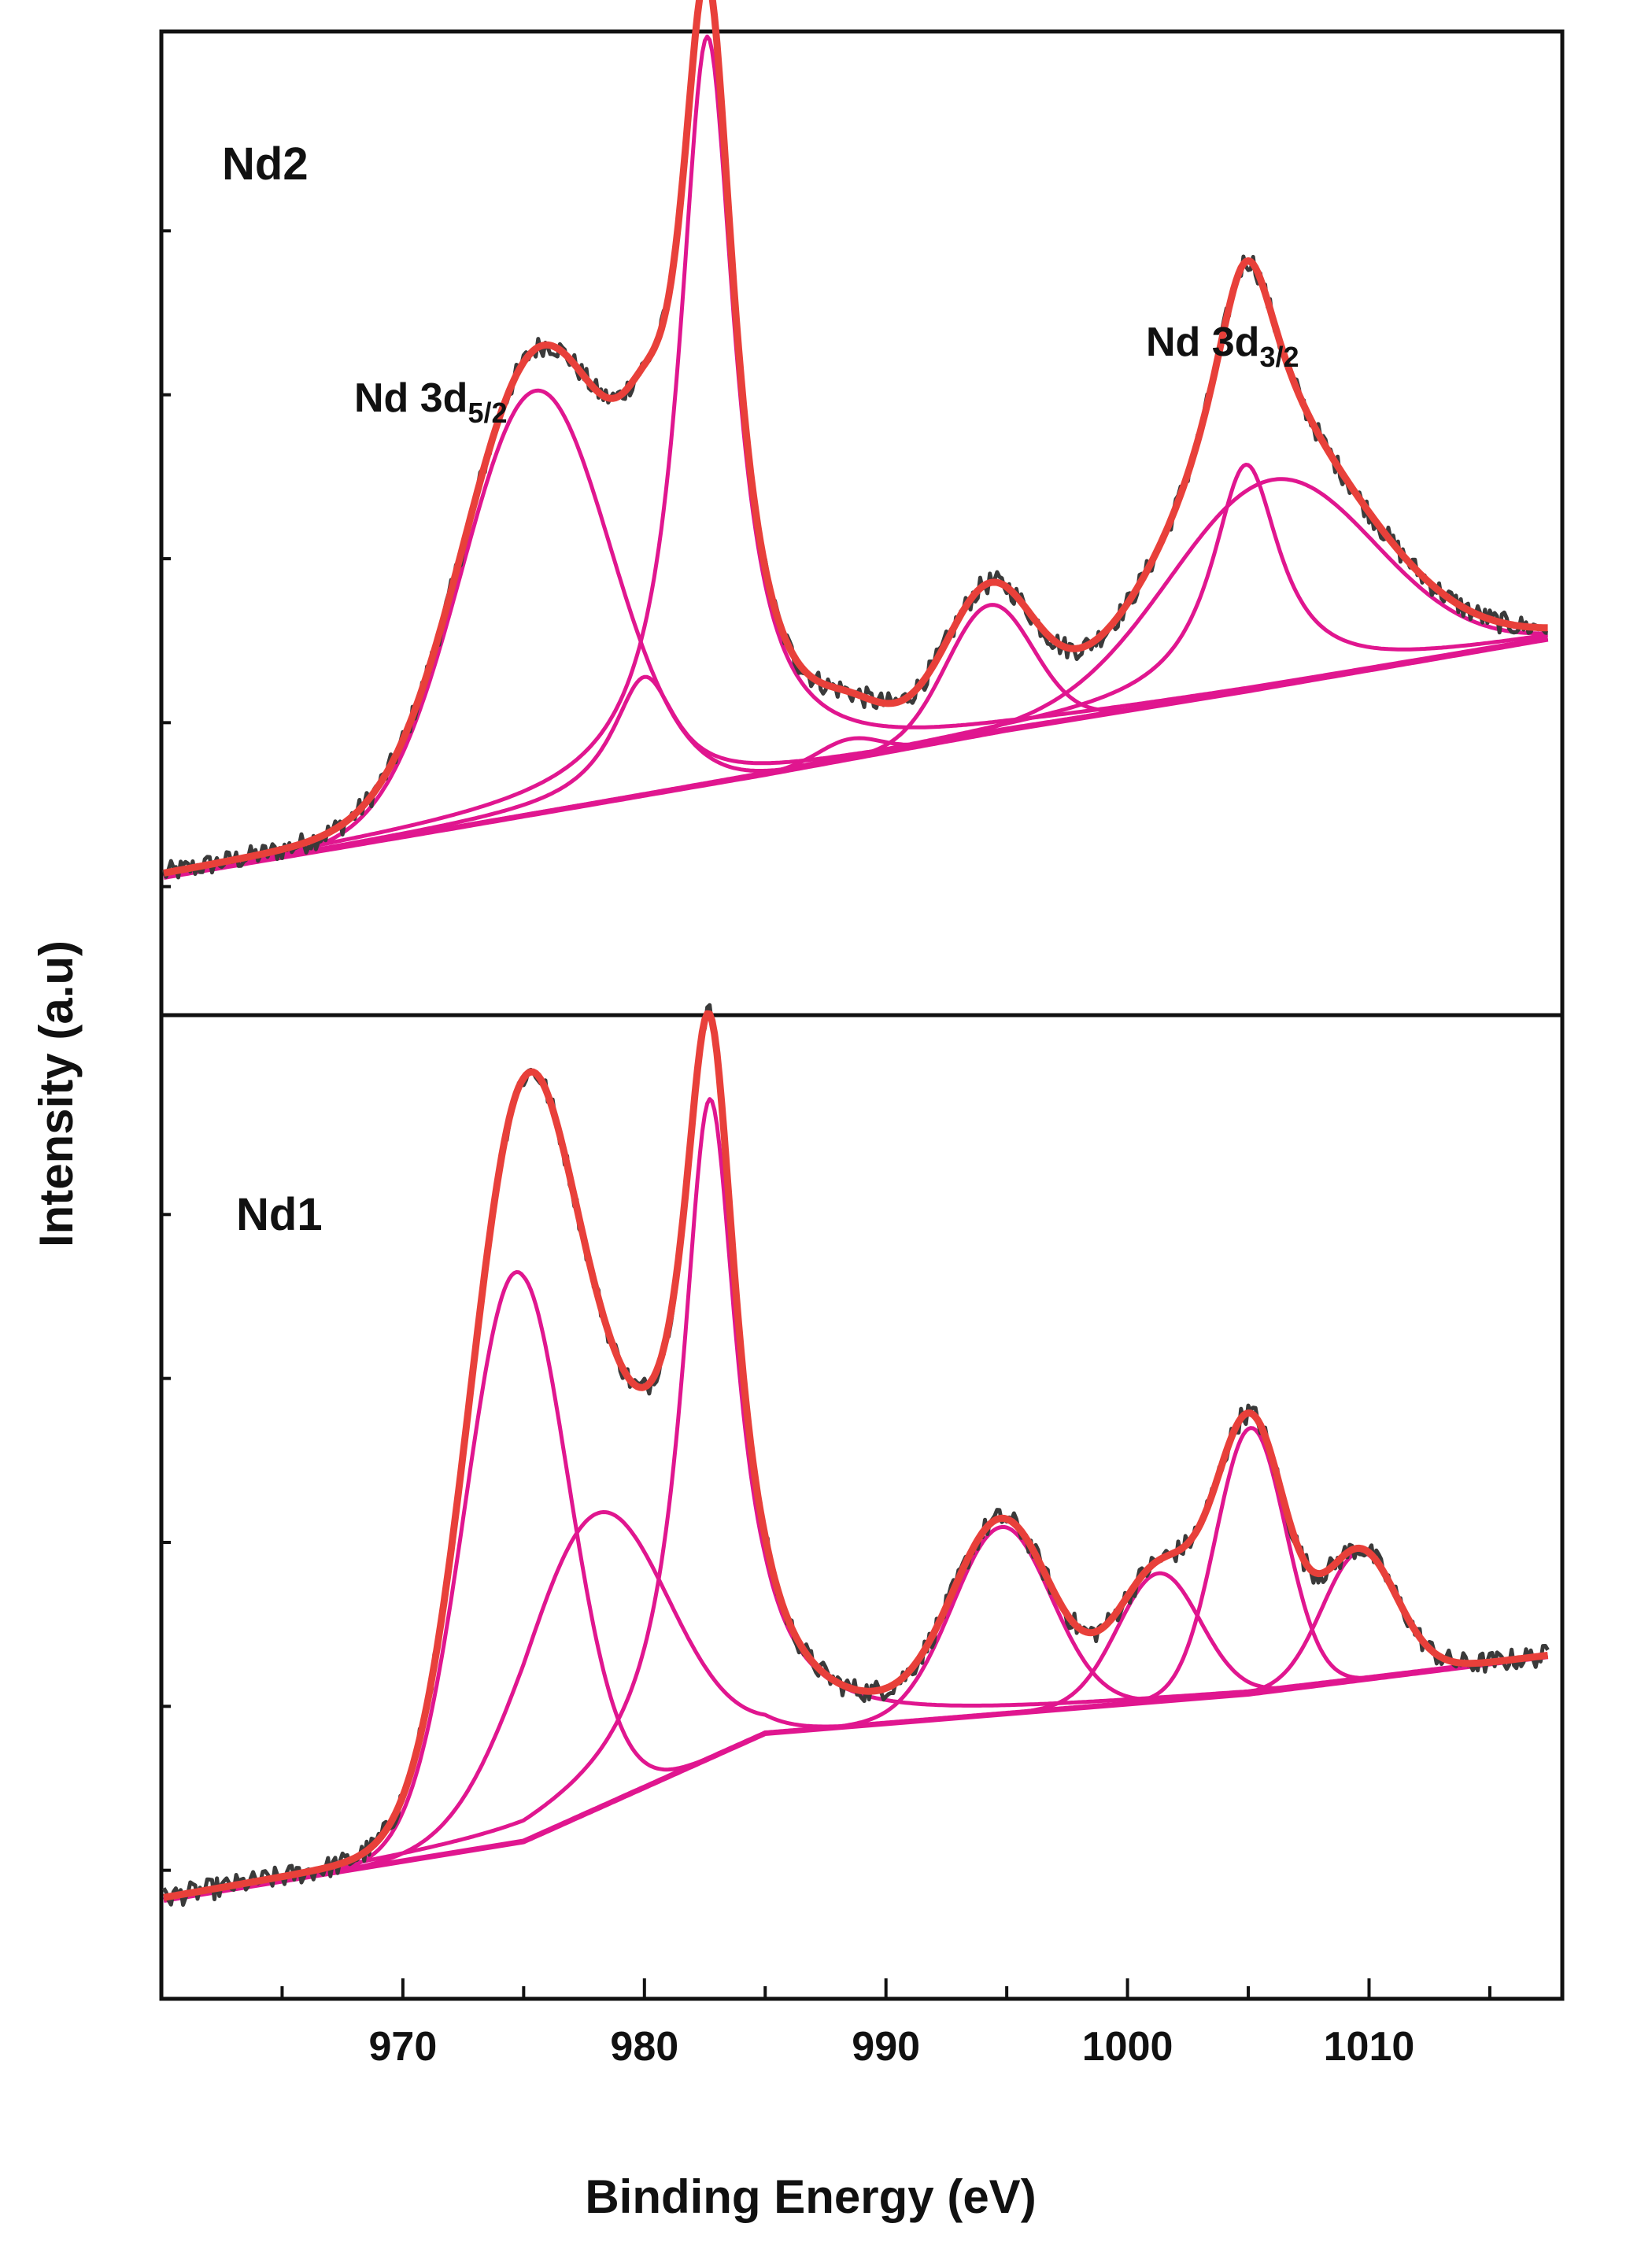  I want to click on x-axis: 970 980 990 1000 1010, so click(886, 2024).